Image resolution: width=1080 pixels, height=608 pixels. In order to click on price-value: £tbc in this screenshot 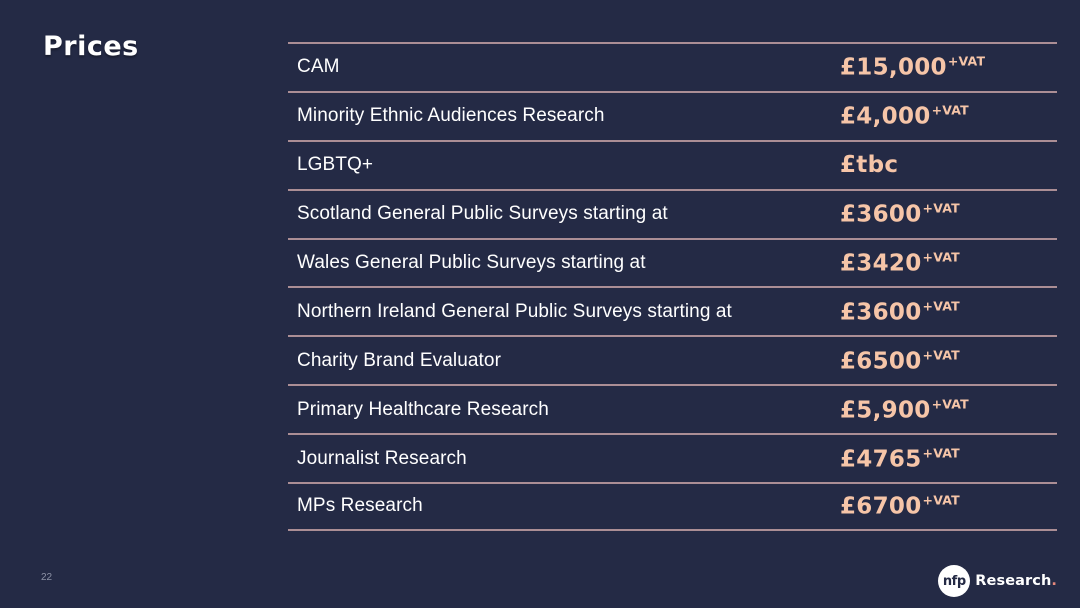, I will do `click(869, 165)`.